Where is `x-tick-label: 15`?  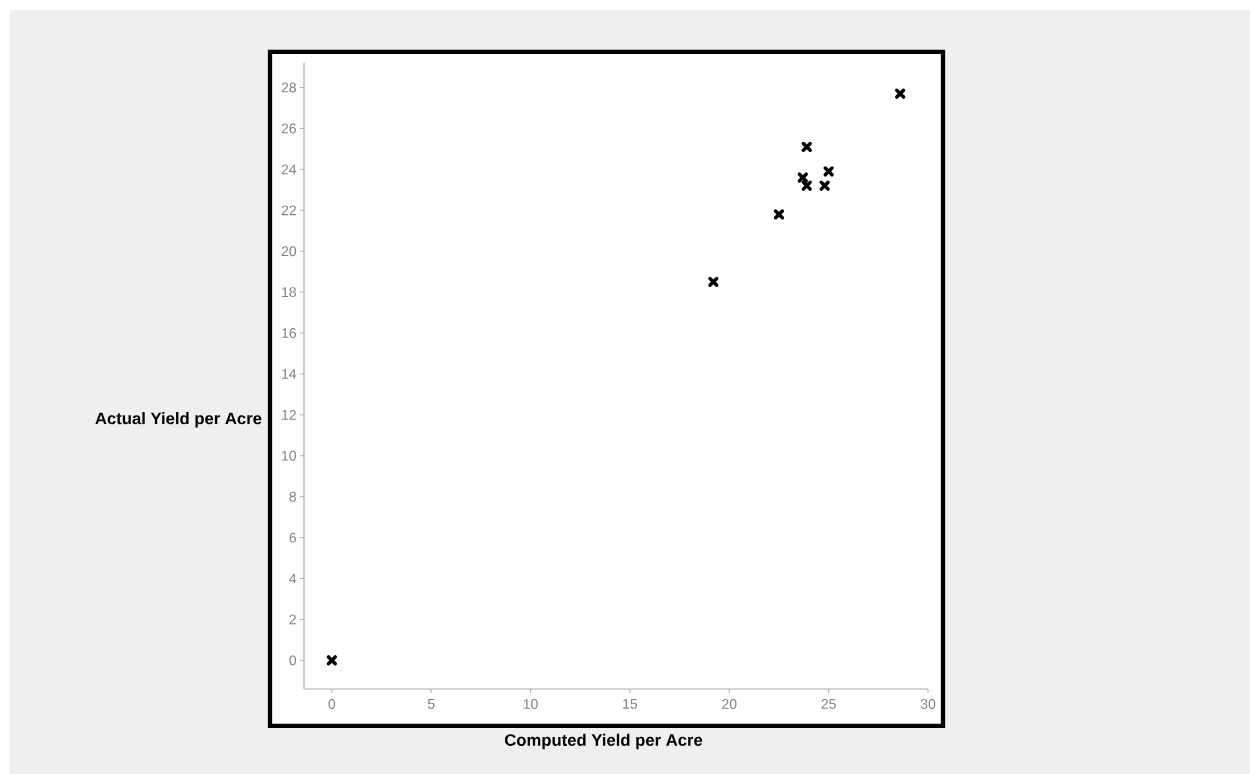 x-tick-label: 15 is located at coordinates (630, 704).